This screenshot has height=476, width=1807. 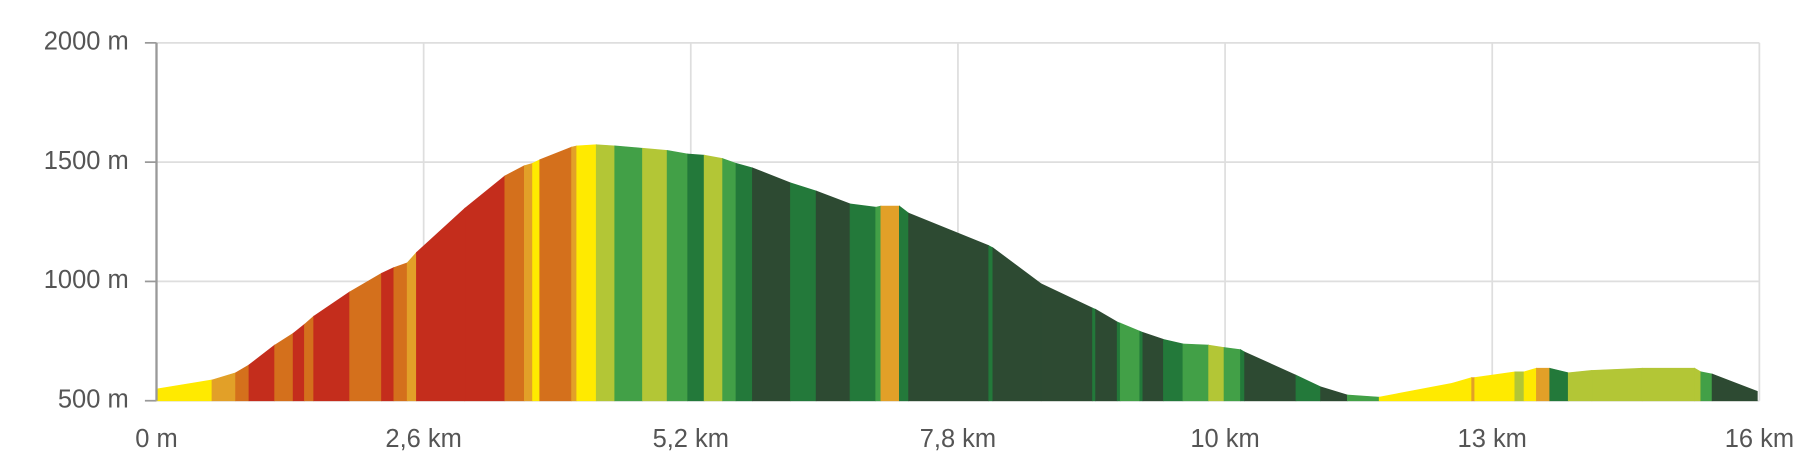 I want to click on y-tick-label: 500 m, so click(x=93, y=399).